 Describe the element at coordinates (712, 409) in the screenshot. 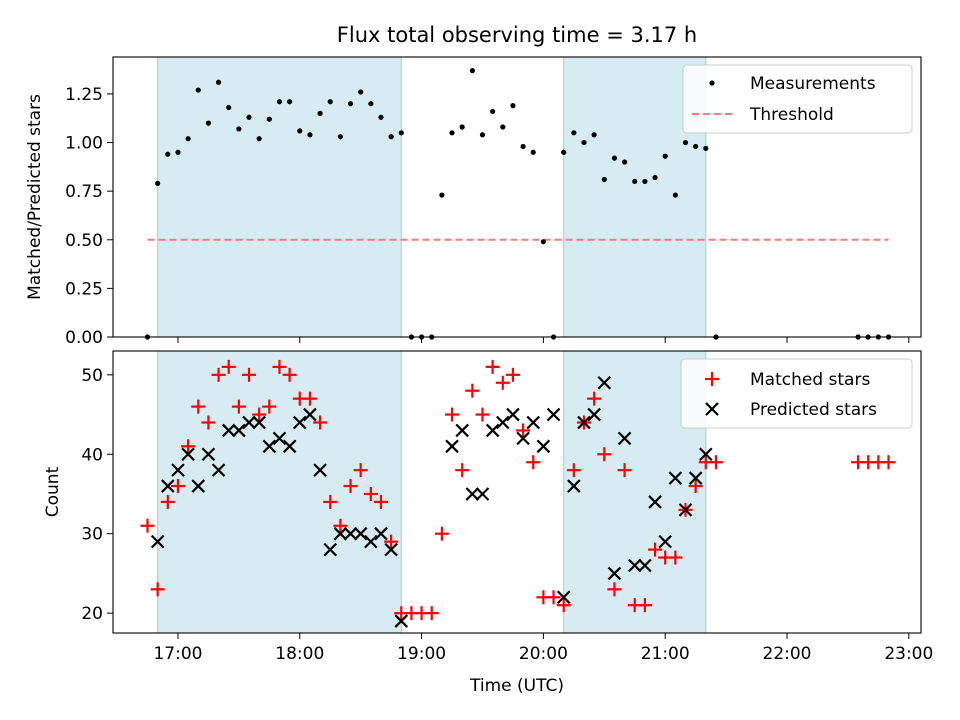

I see `legend-marker-predicted` at that location.